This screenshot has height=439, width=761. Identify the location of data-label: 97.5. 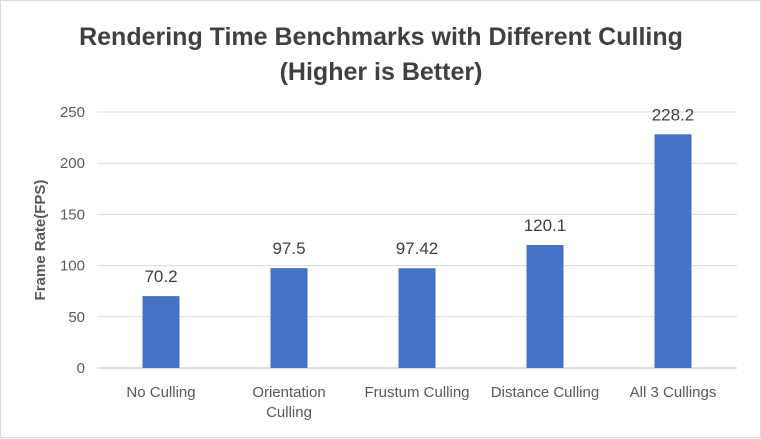
(288, 248).